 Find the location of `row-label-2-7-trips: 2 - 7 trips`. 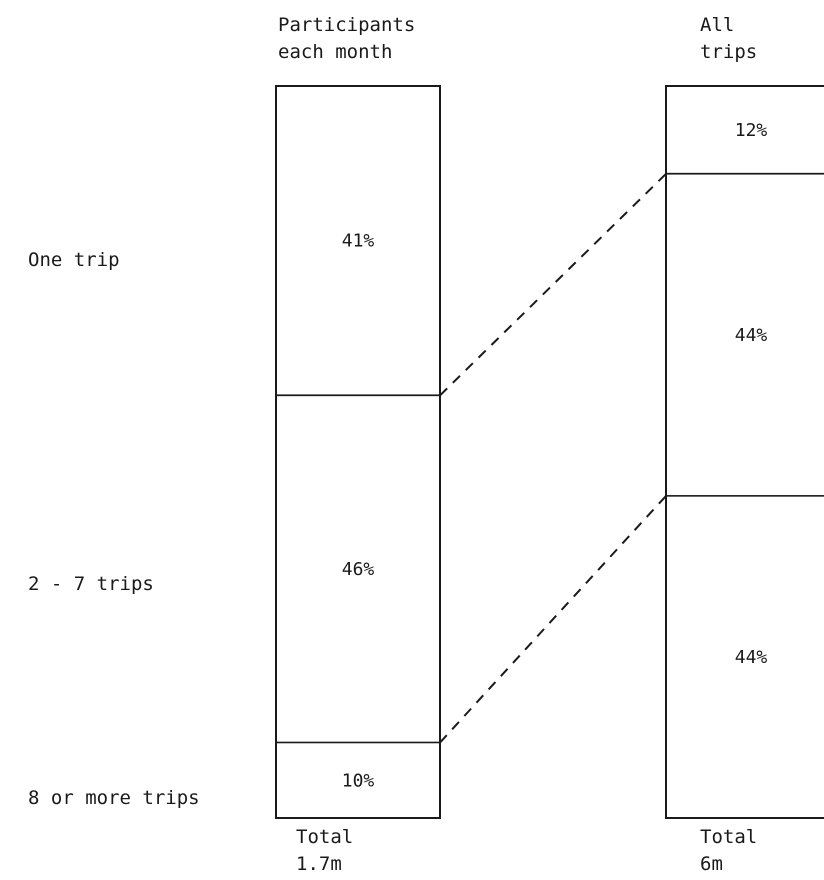

row-label-2-7-trips: 2 - 7 trips is located at coordinates (91, 584).